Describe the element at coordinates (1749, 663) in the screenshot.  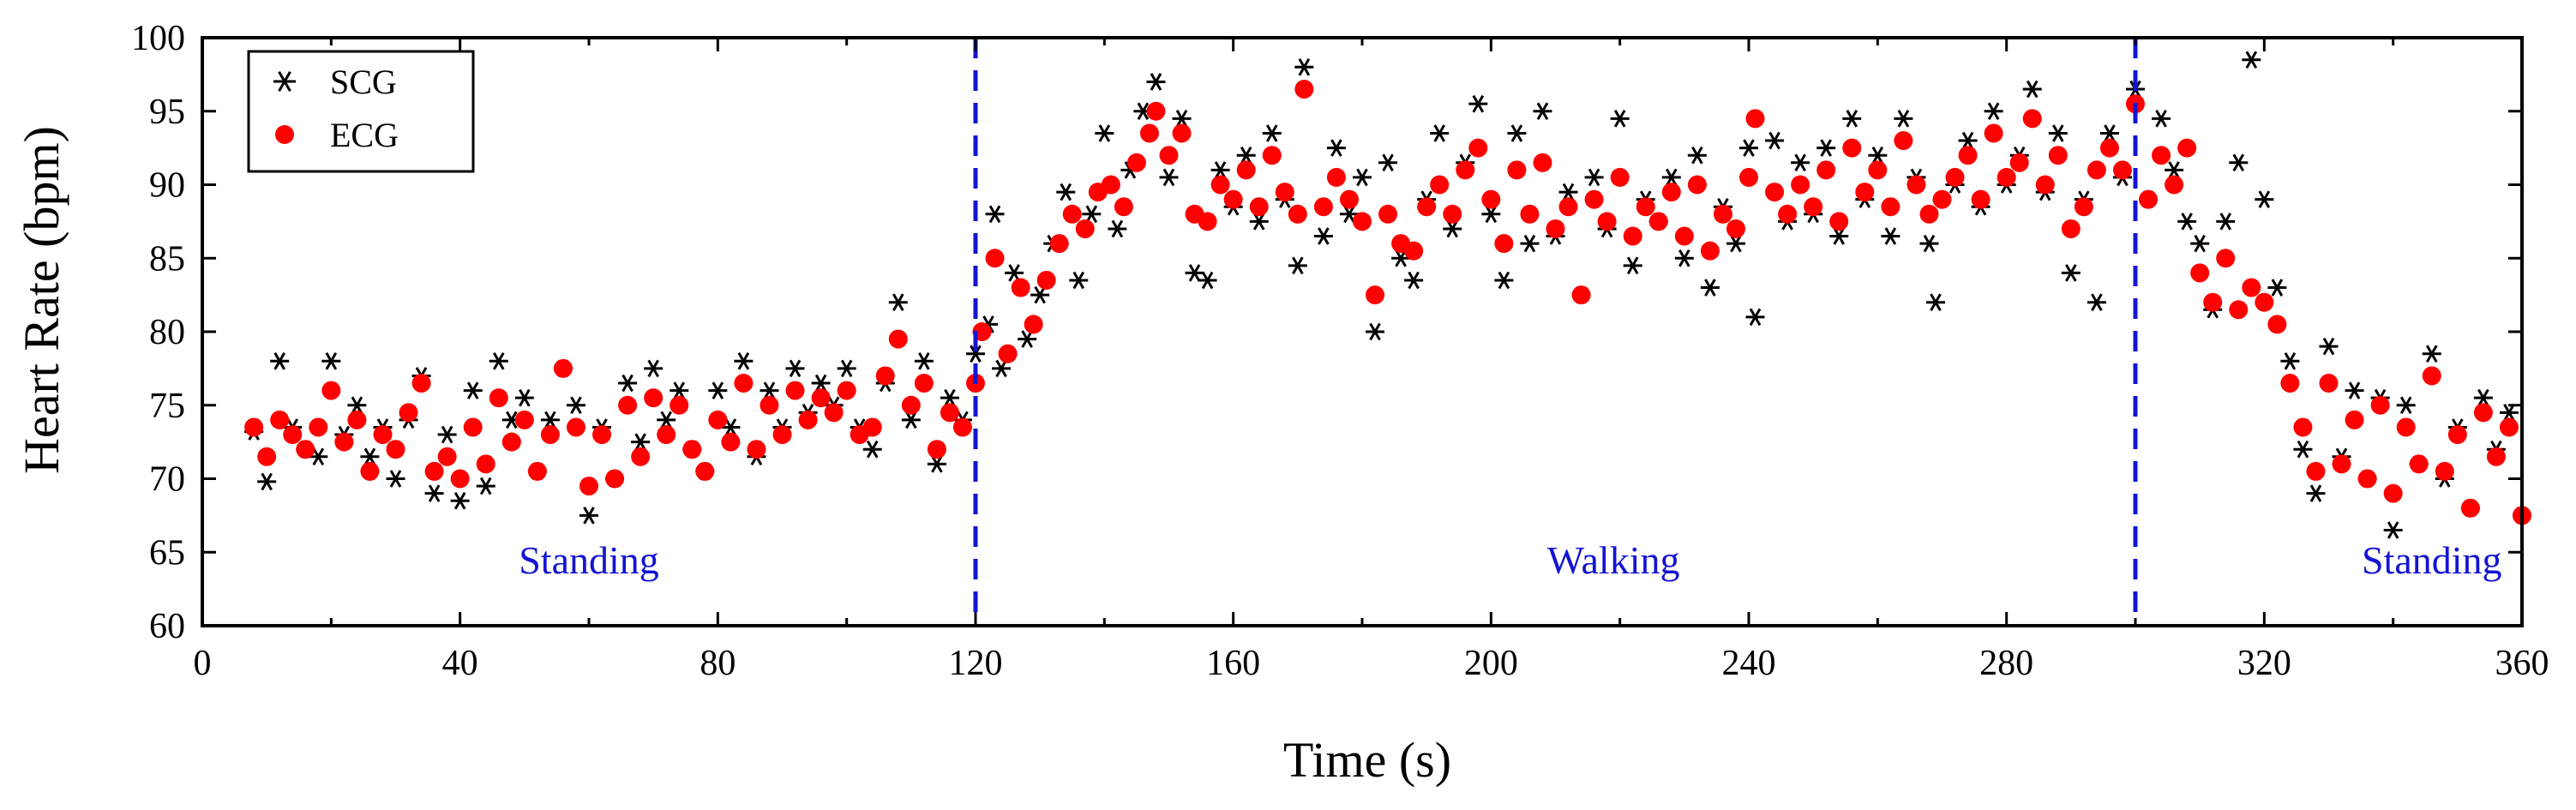
I see `x-tick-label-6: 240` at that location.